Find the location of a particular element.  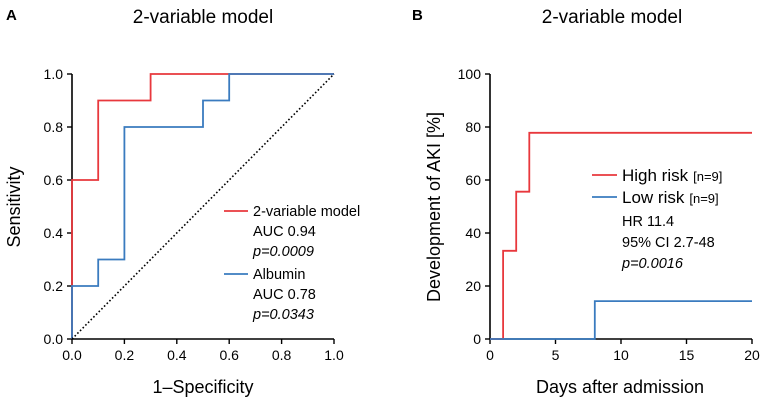

x-tick-label: 0.2 is located at coordinates (125, 355).